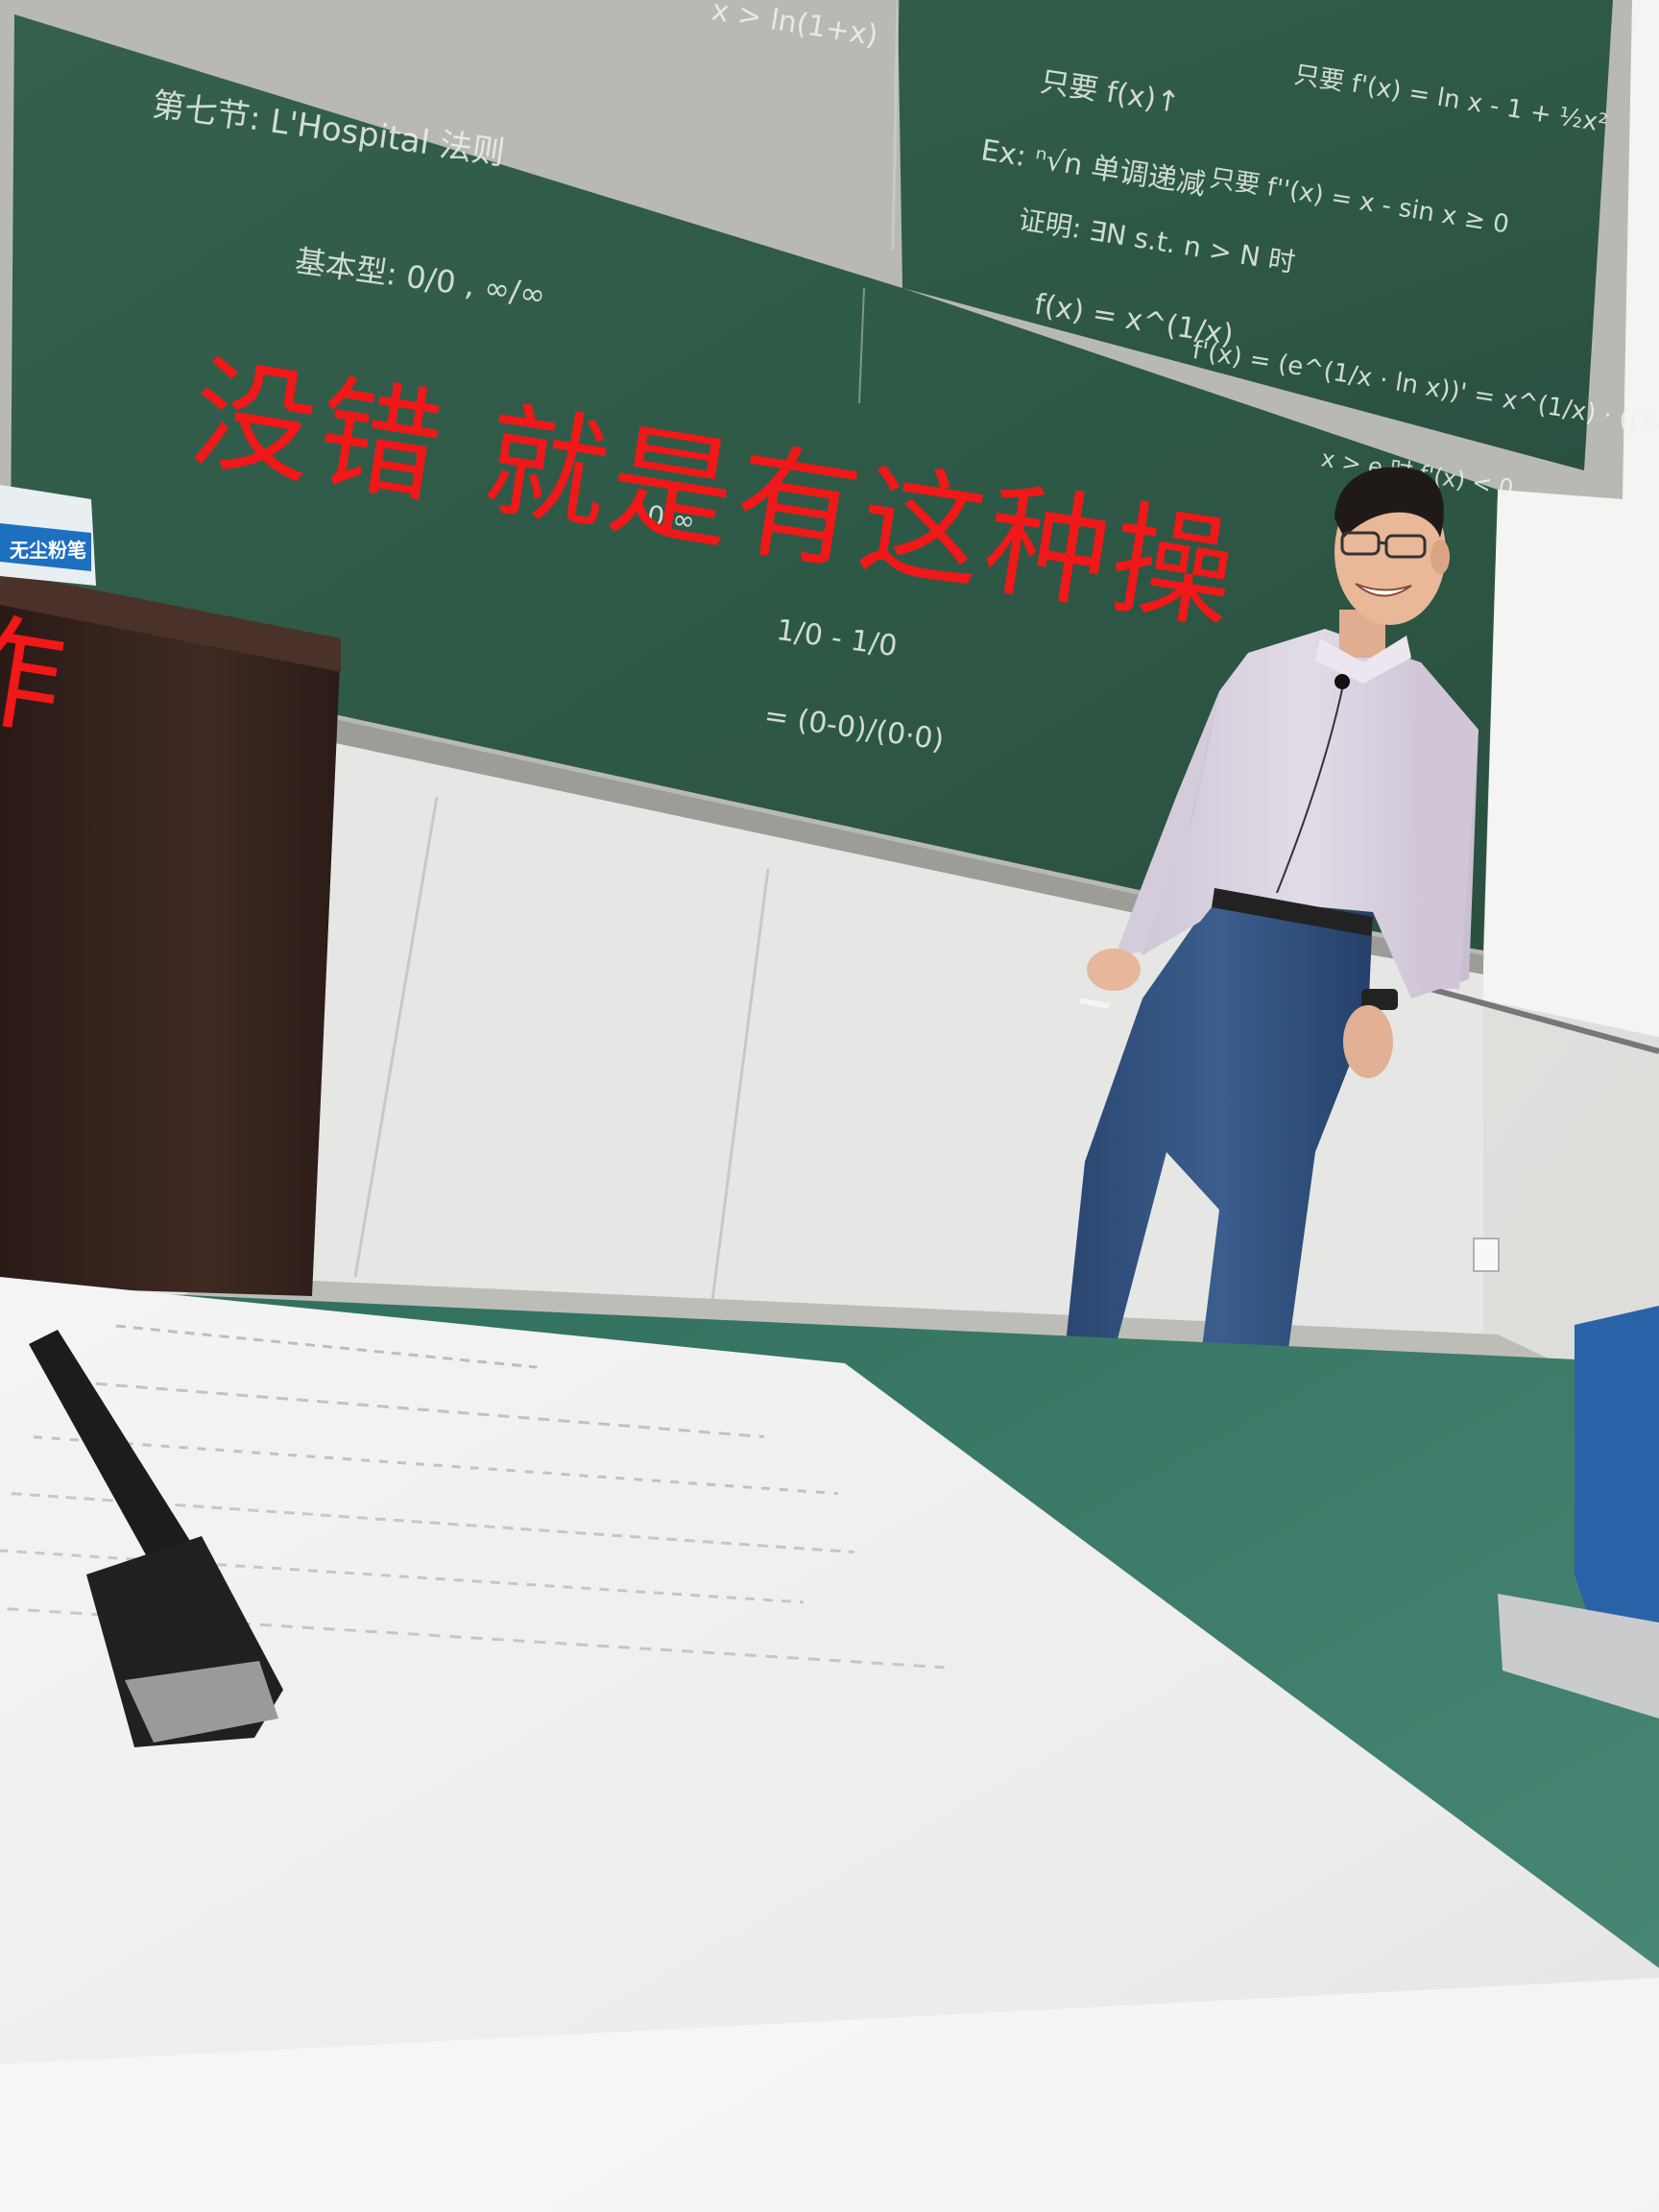 Image resolution: width=1659 pixels, height=2212 pixels. Describe the element at coordinates (1292, 912) in the screenshot. I see `teacher-belt` at that location.